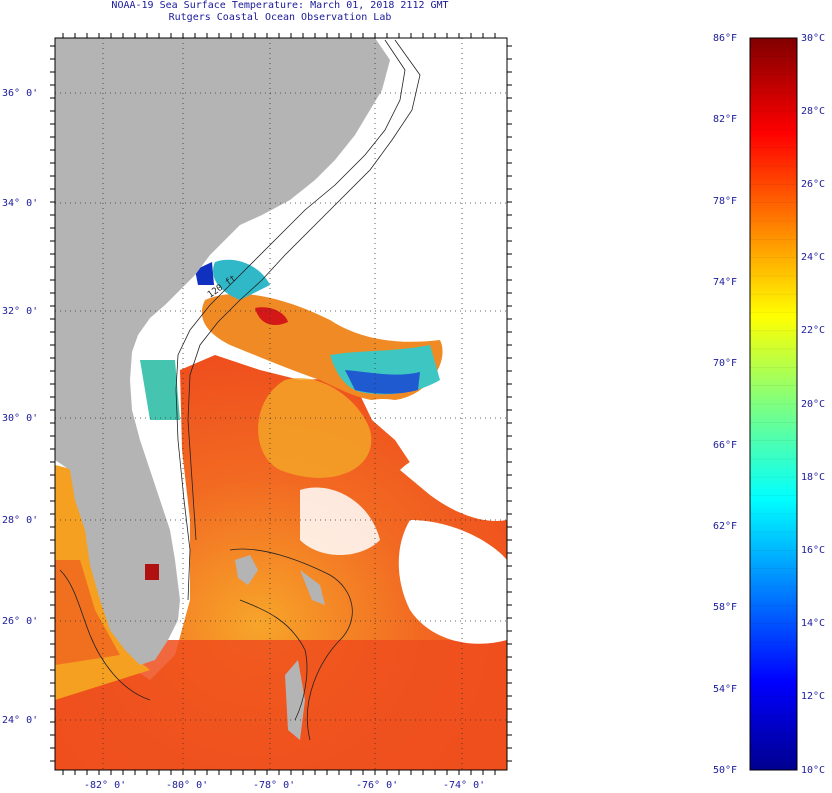 The height and width of the screenshot is (793, 832). What do you see at coordinates (274, 785) in the screenshot?
I see `lon-label-78: -78° 0'` at bounding box center [274, 785].